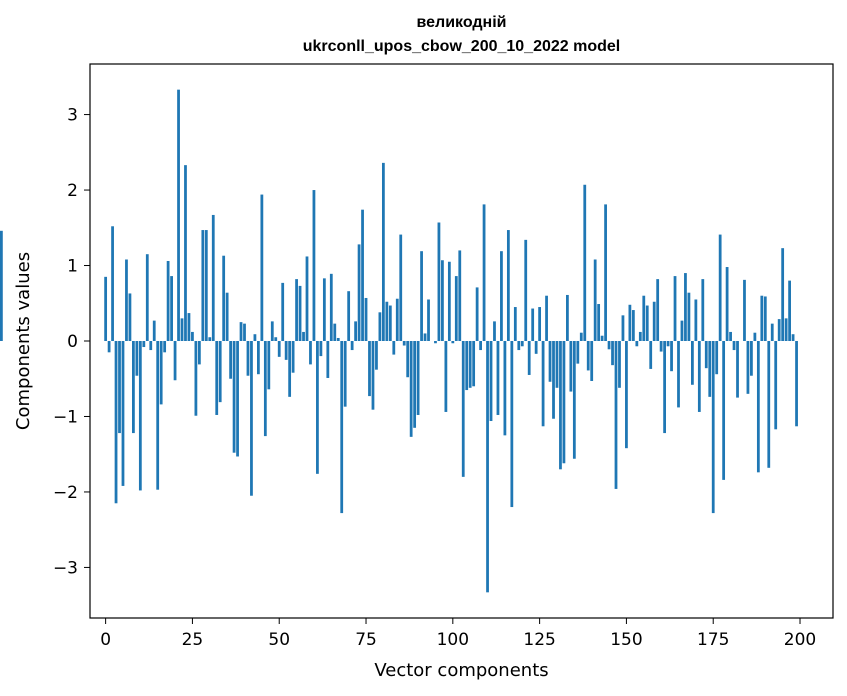  Describe the element at coordinates (461, 670) in the screenshot. I see `x-axis-label: Vector components` at that location.